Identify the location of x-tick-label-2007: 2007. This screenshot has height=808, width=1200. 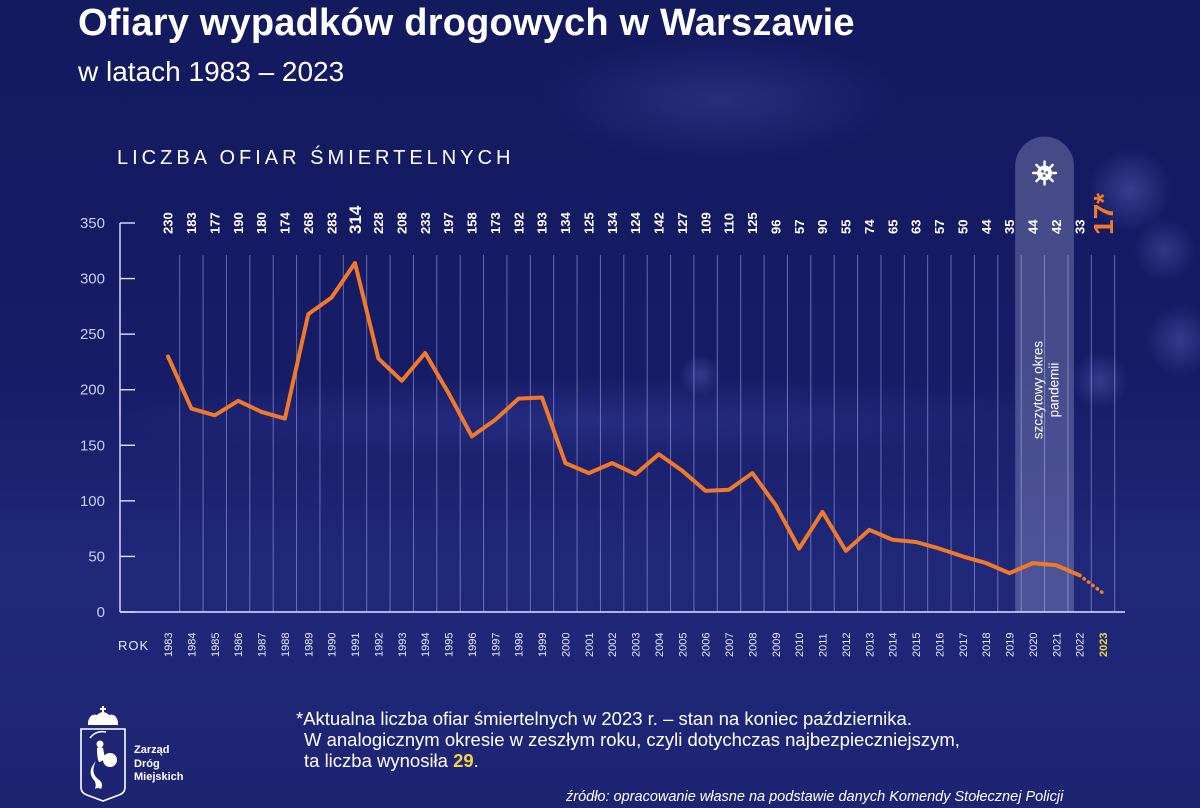
(730, 645).